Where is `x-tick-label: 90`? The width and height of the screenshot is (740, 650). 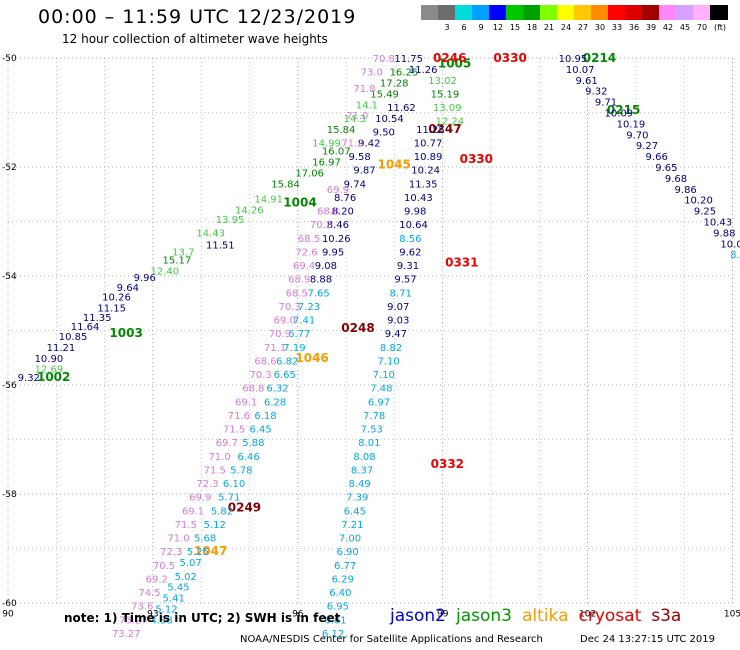
x-tick-label: 90 is located at coordinates (8, 615).